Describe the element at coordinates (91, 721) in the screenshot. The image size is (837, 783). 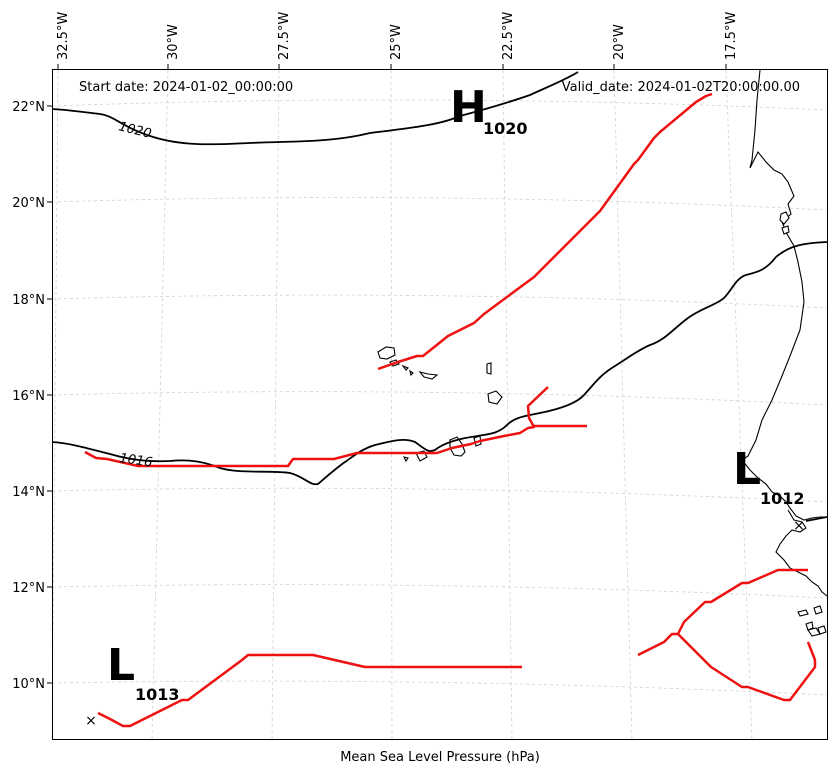
I see `low-center-marker: ×` at that location.